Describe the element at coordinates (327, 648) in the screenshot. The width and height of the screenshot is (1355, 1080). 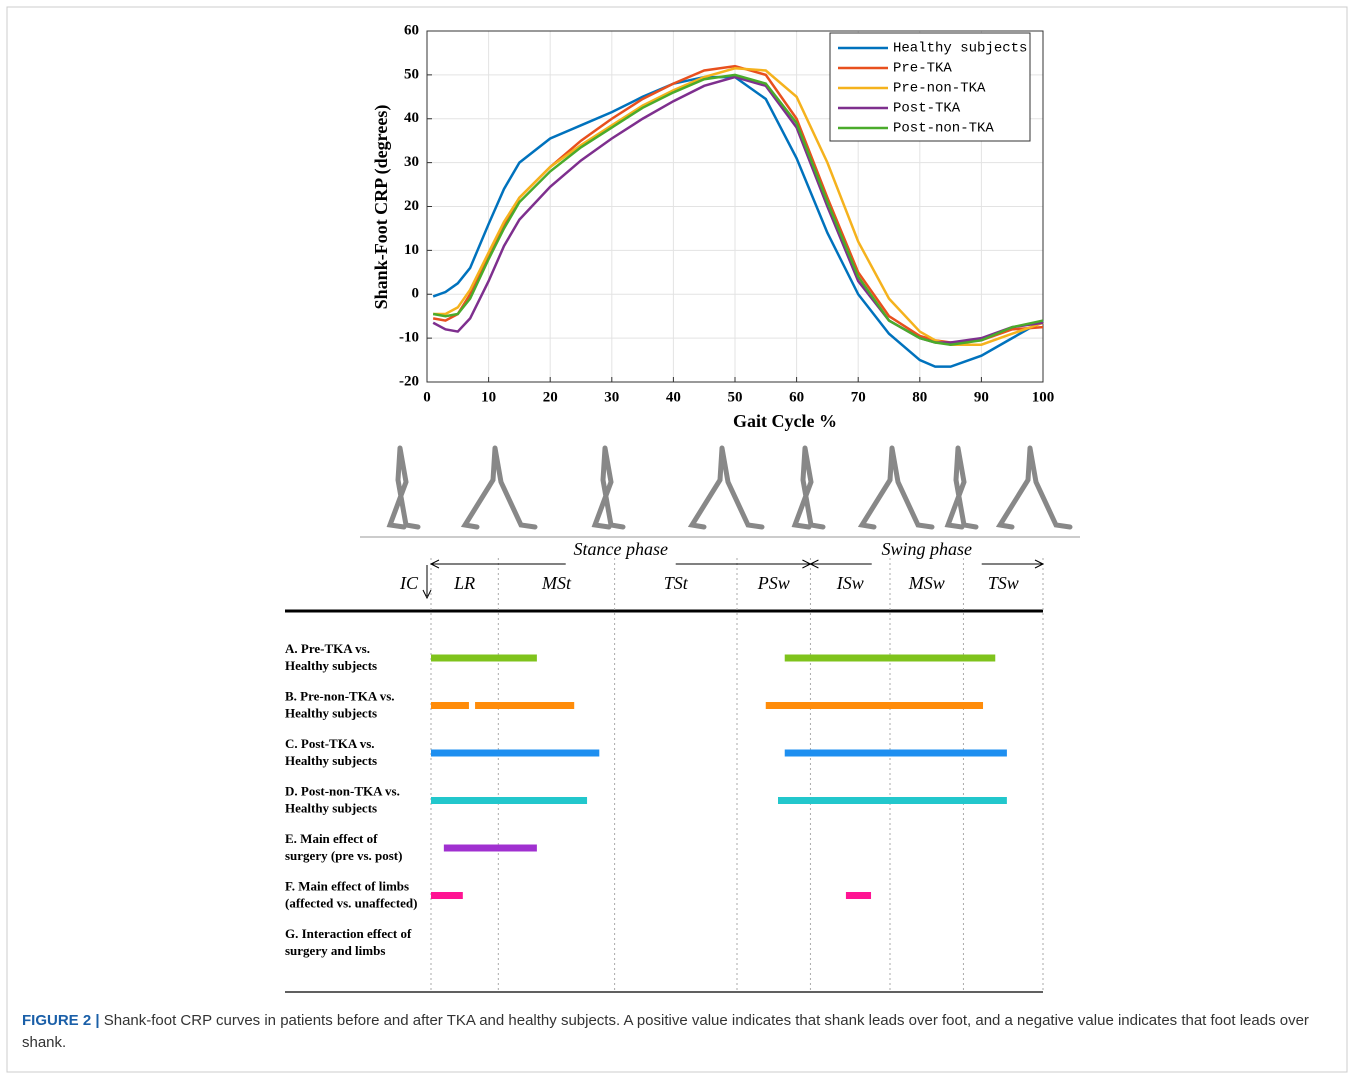
I see `row-label: A. Pre-TKA vs.` at that location.